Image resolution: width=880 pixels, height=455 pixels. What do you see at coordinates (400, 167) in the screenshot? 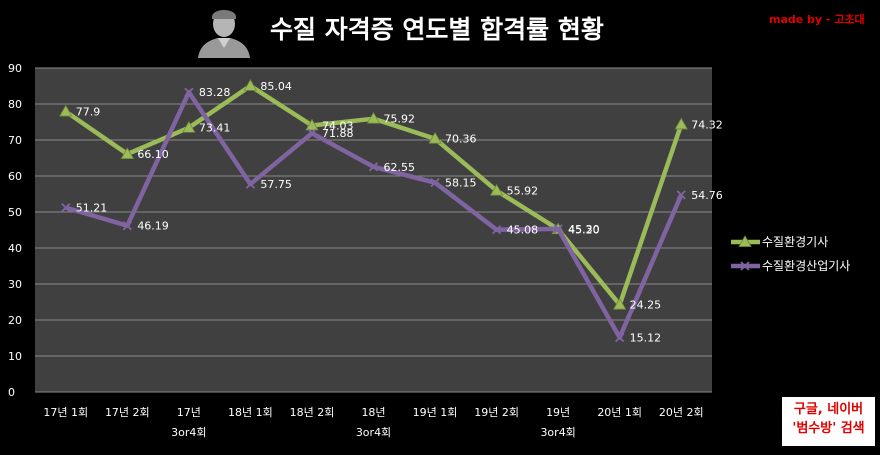
I see `data-label: 62.55` at bounding box center [400, 167].